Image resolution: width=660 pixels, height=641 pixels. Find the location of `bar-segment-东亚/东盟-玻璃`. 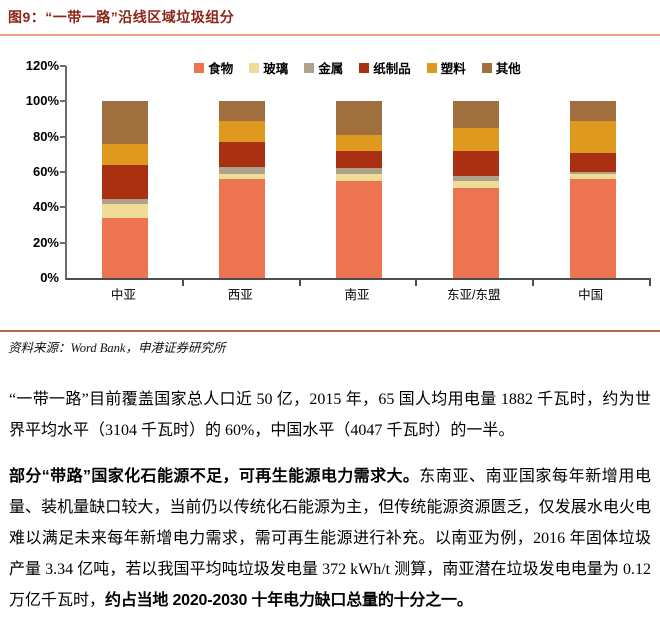

bar-segment-东亚/东盟-玻璃 is located at coordinates (475, 184).